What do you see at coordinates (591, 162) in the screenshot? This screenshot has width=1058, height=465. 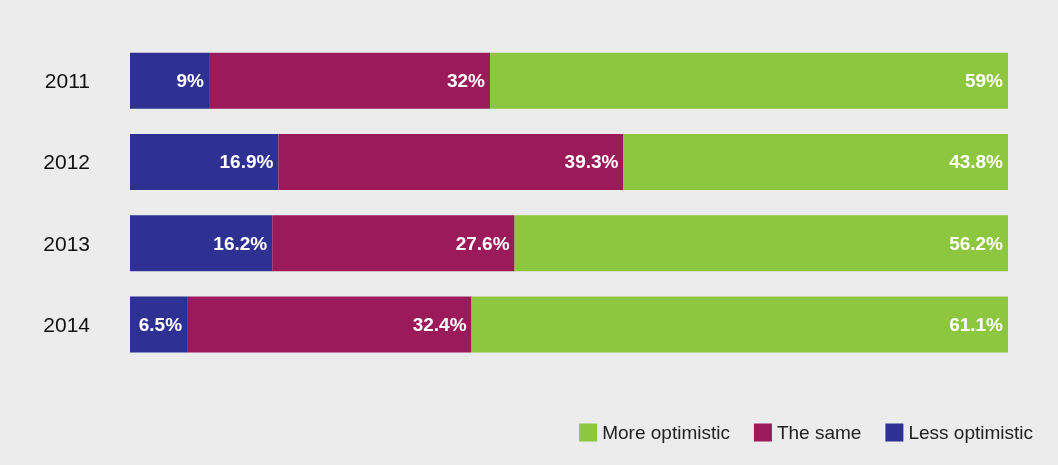 I see `data-label: 39.3%` at bounding box center [591, 162].